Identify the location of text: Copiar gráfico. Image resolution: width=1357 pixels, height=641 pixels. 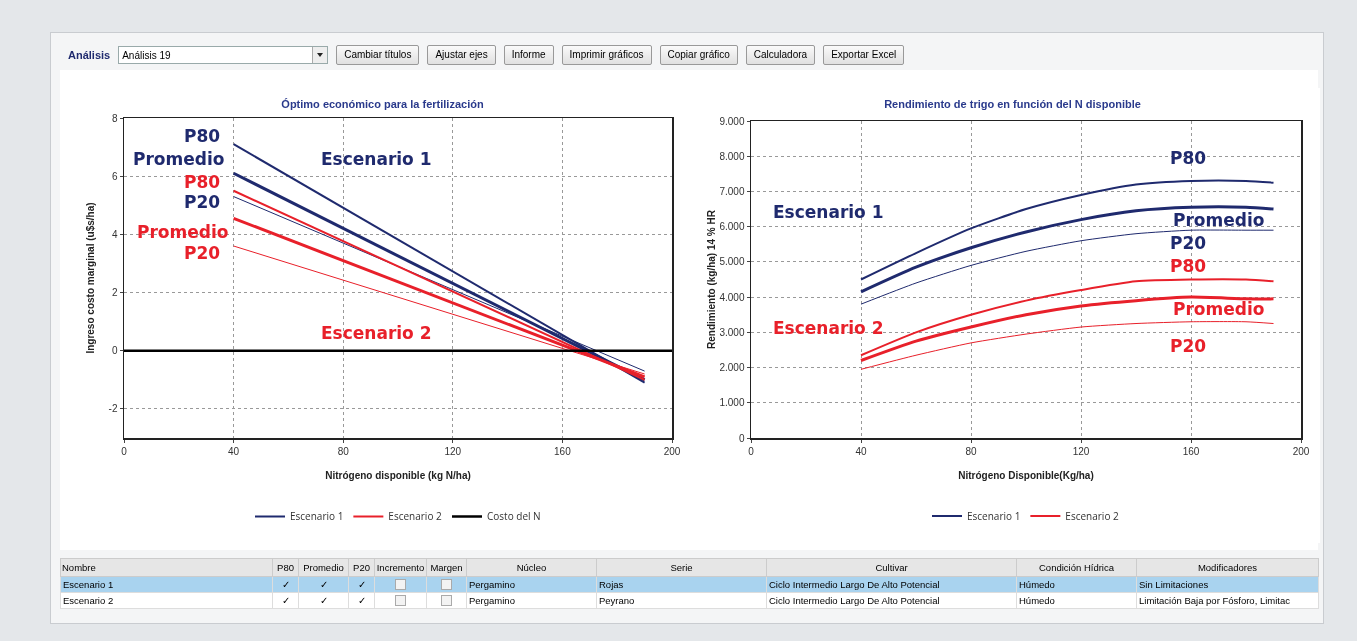
(698, 55).